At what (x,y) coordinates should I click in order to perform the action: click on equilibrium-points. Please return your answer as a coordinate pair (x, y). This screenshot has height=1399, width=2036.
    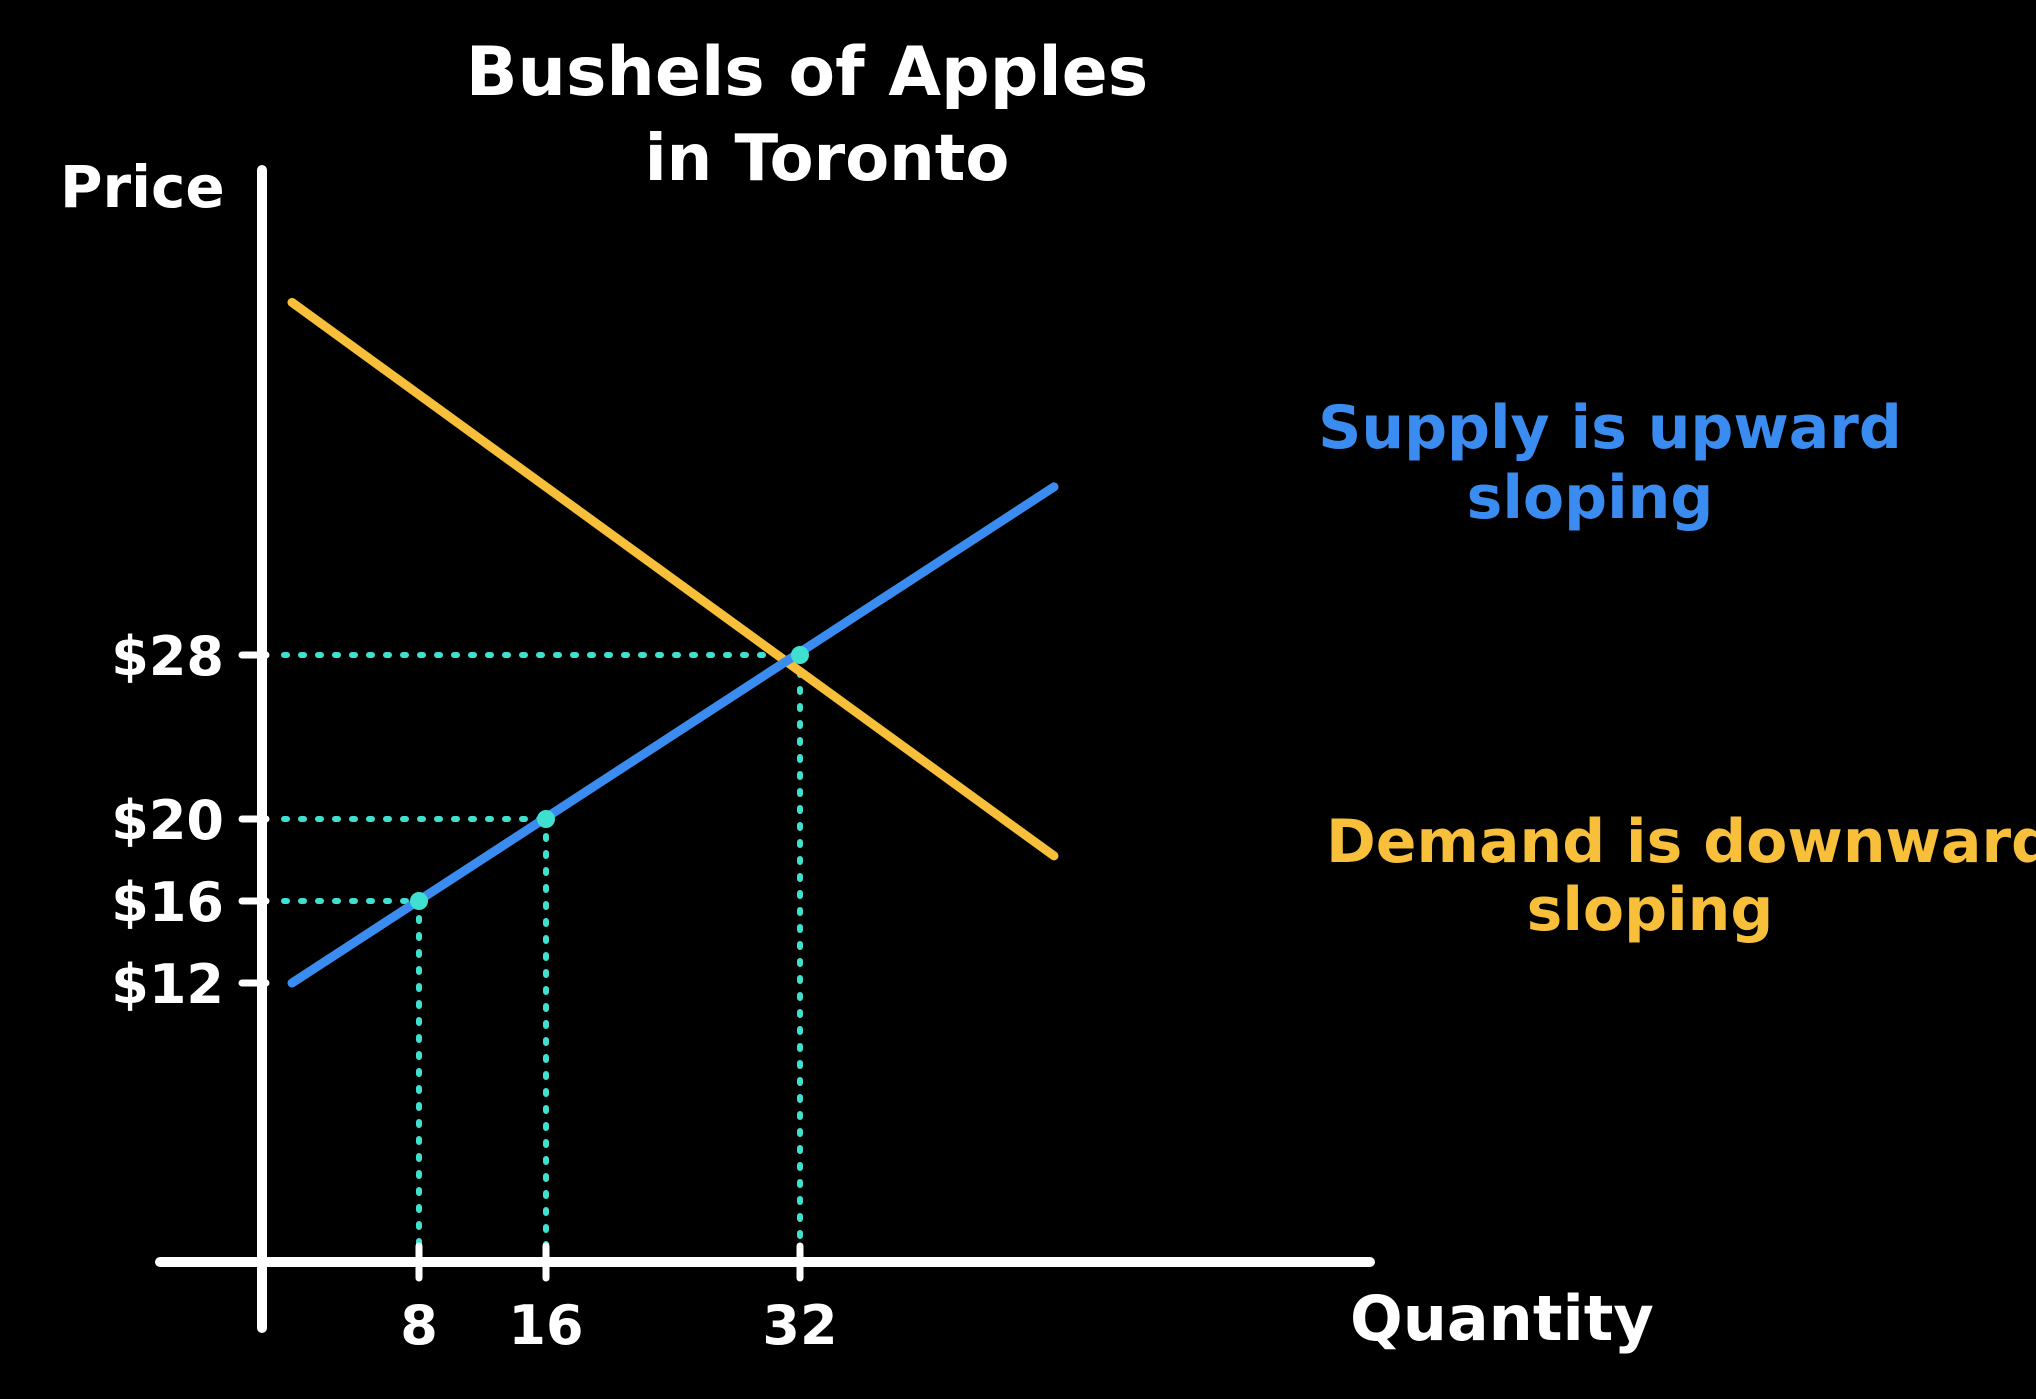
    Looking at the image, I should click on (609, 778).